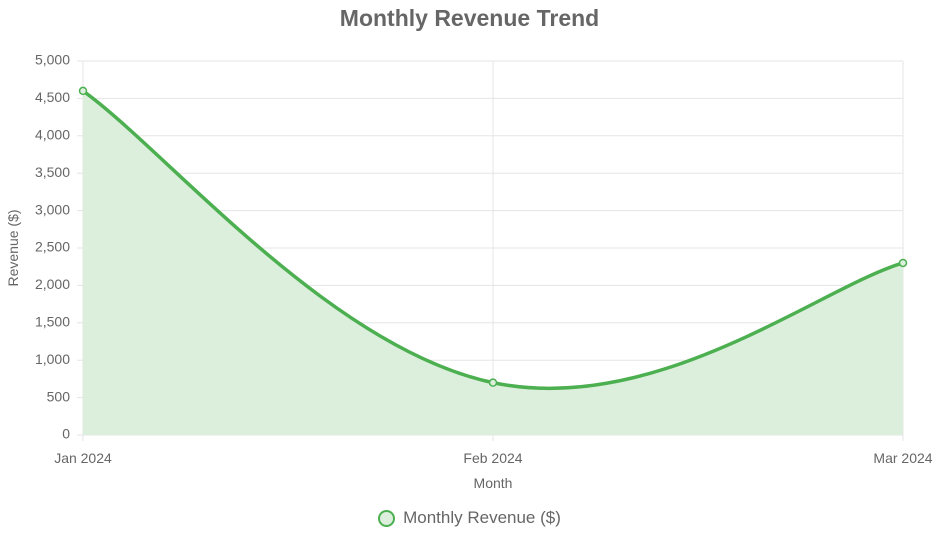  What do you see at coordinates (66, 434) in the screenshot?
I see `y-tick-label: 0` at bounding box center [66, 434].